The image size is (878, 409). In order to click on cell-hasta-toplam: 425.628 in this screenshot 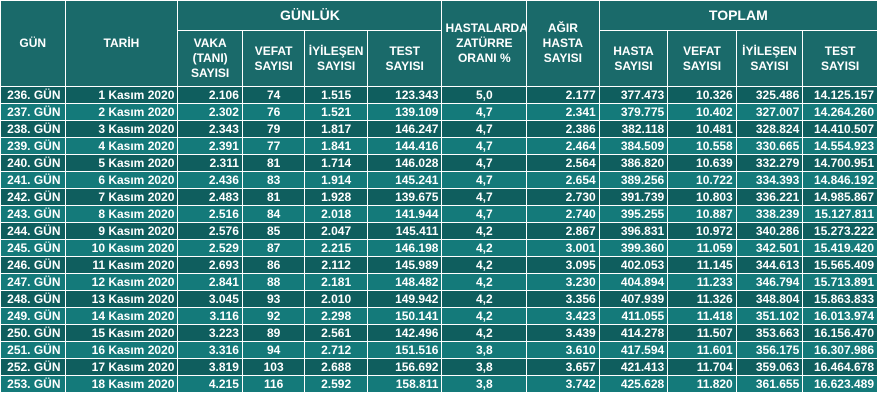, I will do `click(633, 384)`.